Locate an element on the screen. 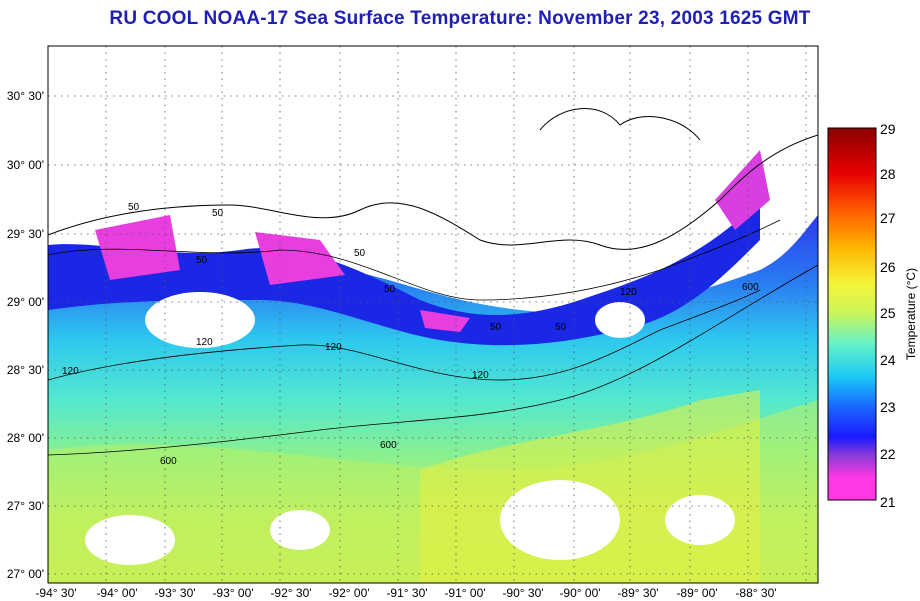  colorbar-tick: 21 is located at coordinates (888, 502).